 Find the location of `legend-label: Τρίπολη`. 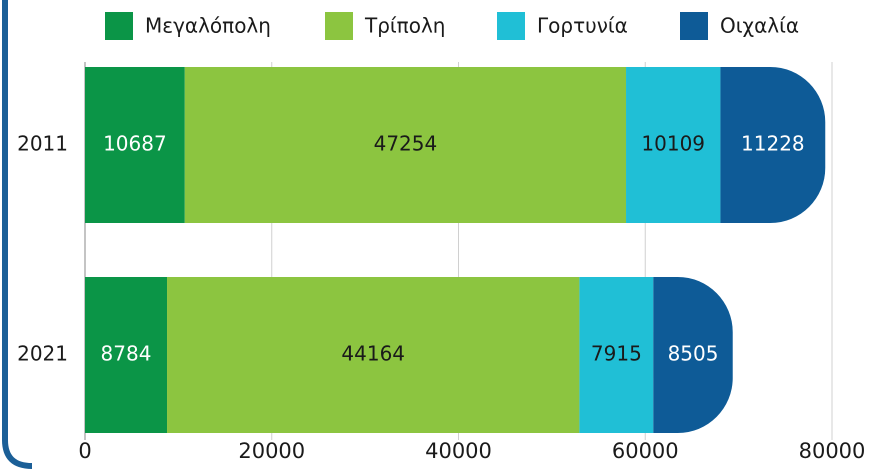

legend-label: Τρίπολη is located at coordinates (404, 26).